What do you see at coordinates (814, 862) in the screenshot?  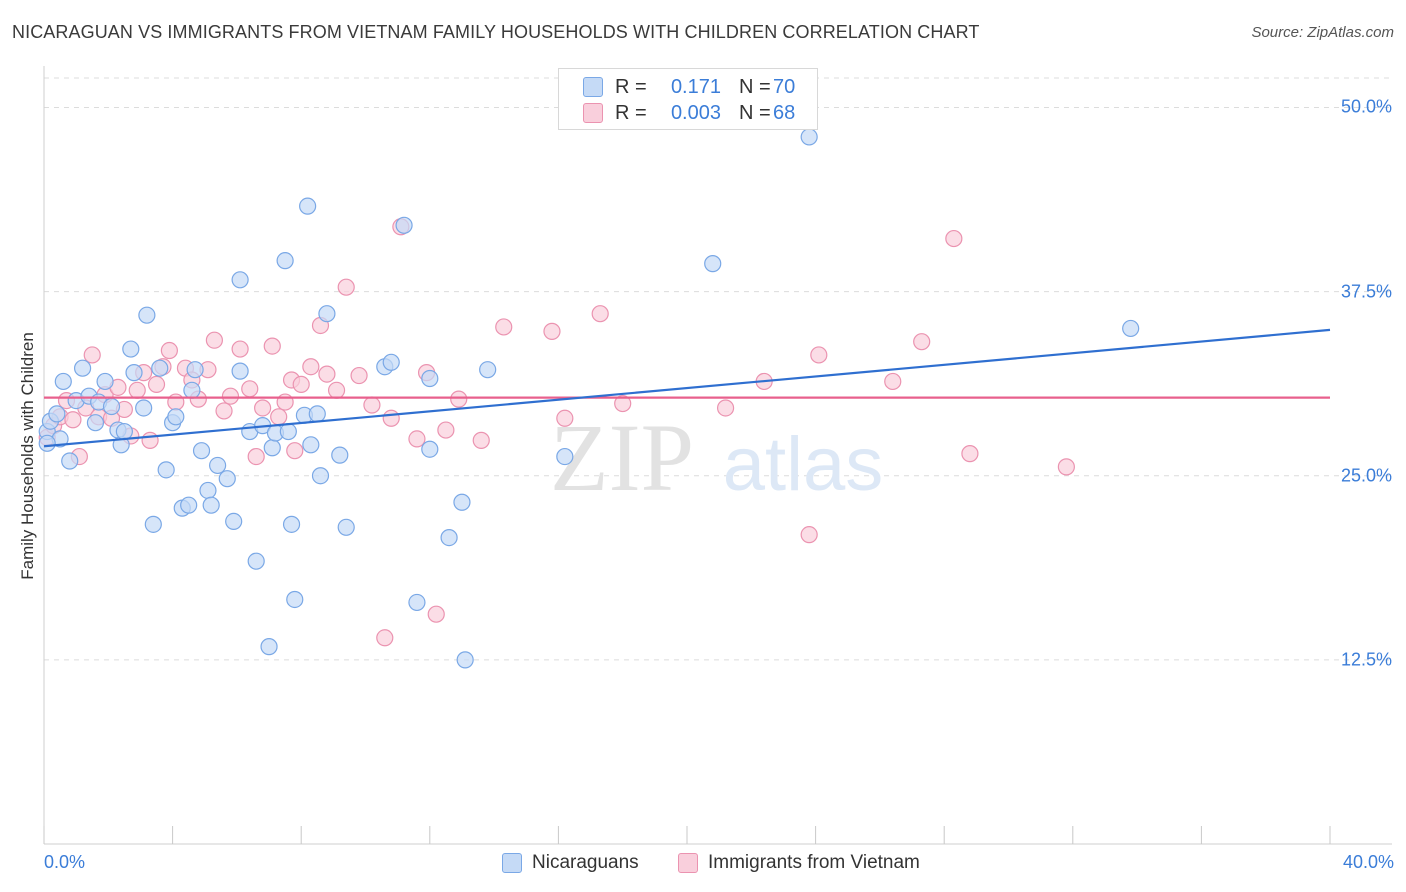 I see `bottom-legend-label: Immigrants from Vietnam` at bounding box center [814, 862].